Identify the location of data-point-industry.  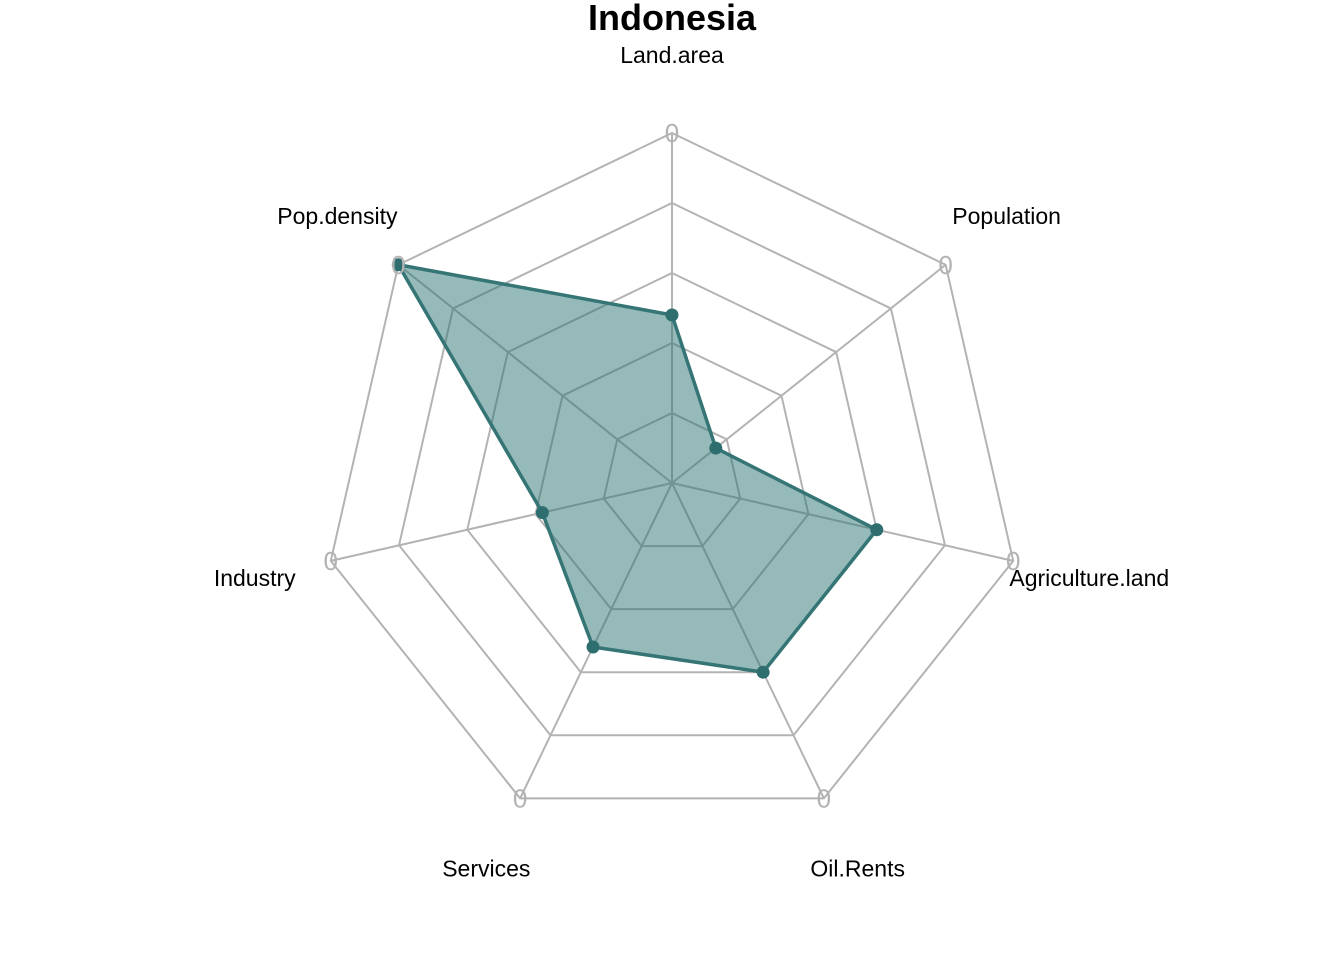
(542, 513).